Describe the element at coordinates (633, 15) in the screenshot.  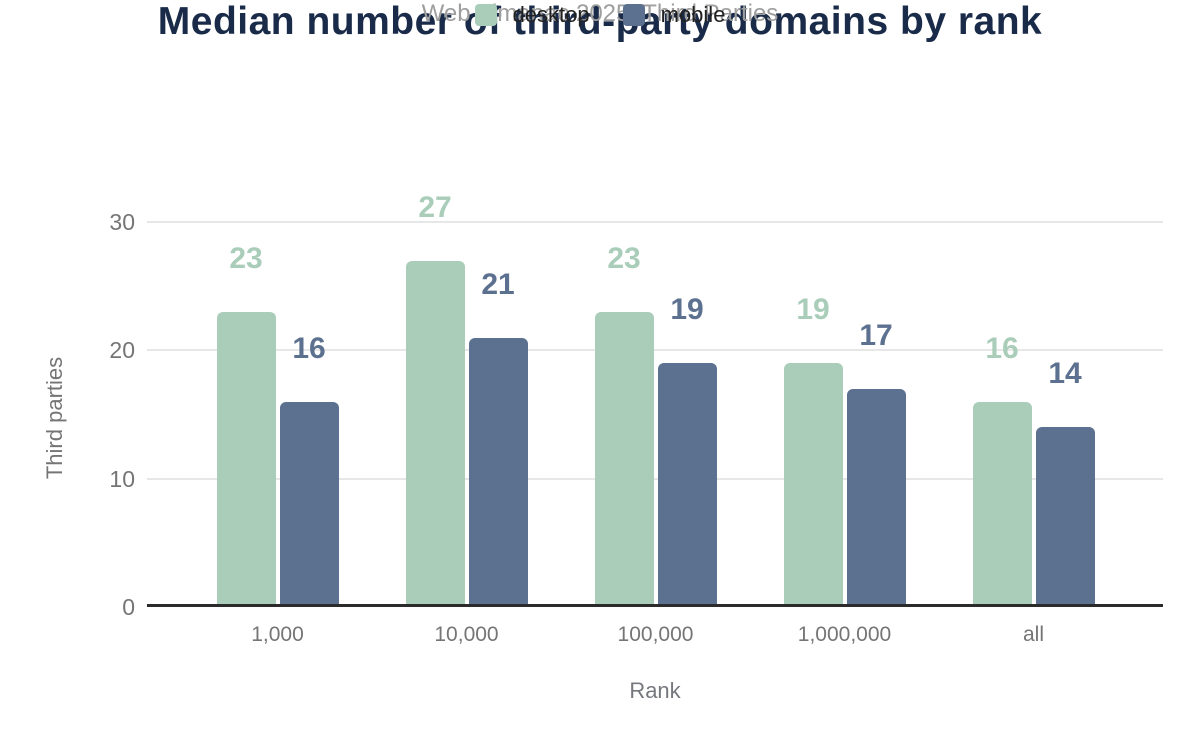
I see `legend-swatch-mobile` at that location.